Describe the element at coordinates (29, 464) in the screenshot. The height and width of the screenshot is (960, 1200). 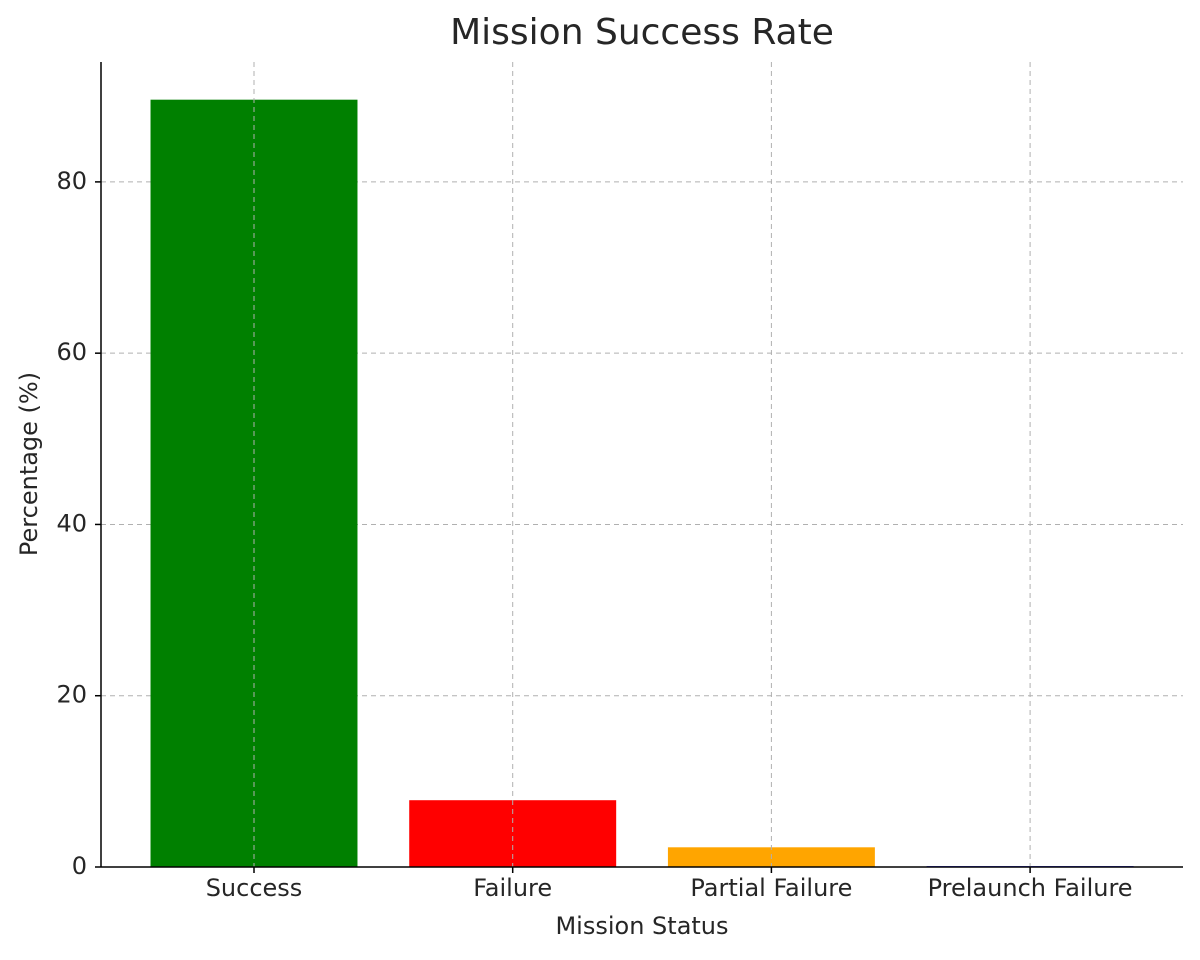
I see `y-axis-label: Percentage (%)` at that location.